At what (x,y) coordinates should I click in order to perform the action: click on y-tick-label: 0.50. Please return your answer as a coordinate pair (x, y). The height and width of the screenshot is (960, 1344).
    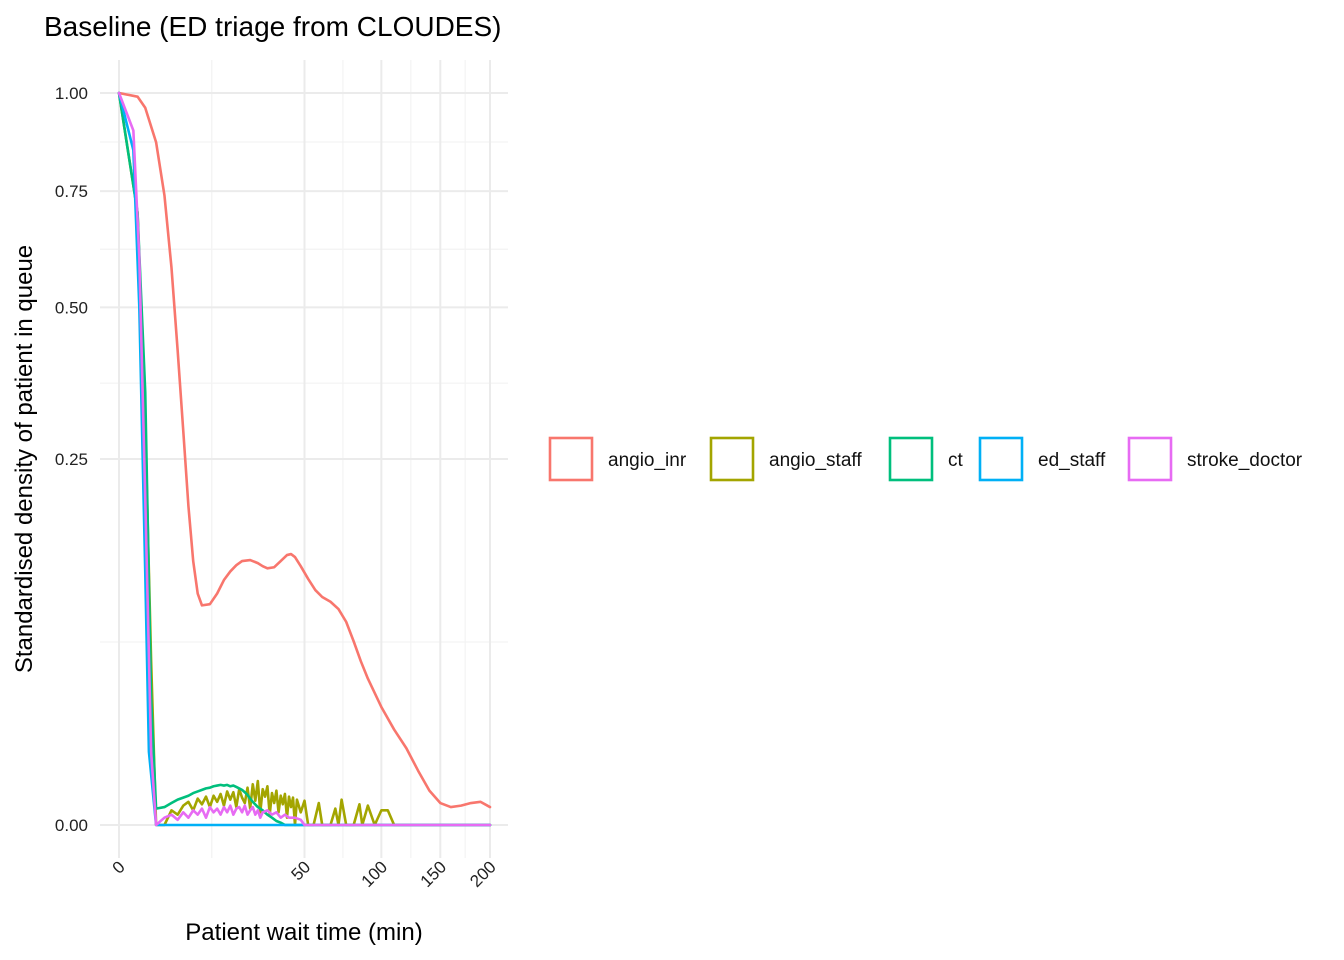
    Looking at the image, I should click on (71, 307).